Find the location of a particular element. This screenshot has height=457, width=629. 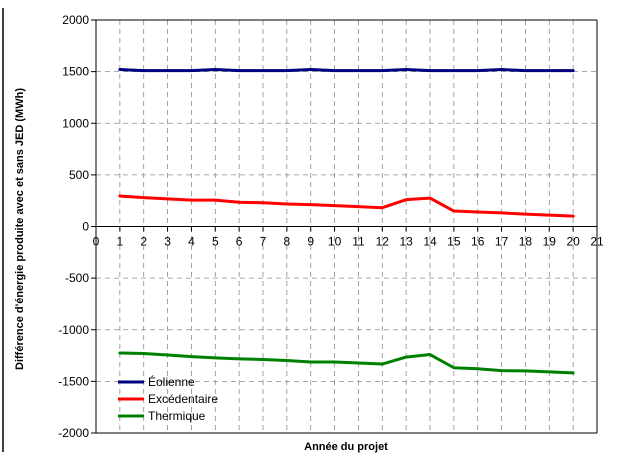

x-tick-label: 18 is located at coordinates (526, 242).